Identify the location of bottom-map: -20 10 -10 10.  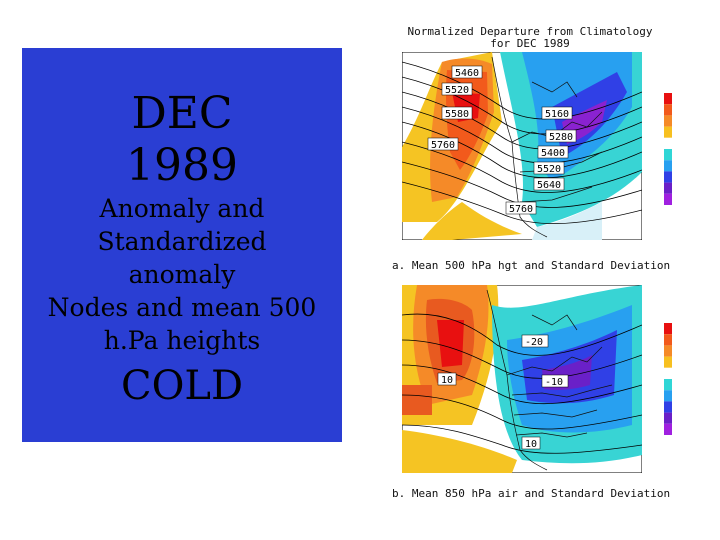
(522, 379).